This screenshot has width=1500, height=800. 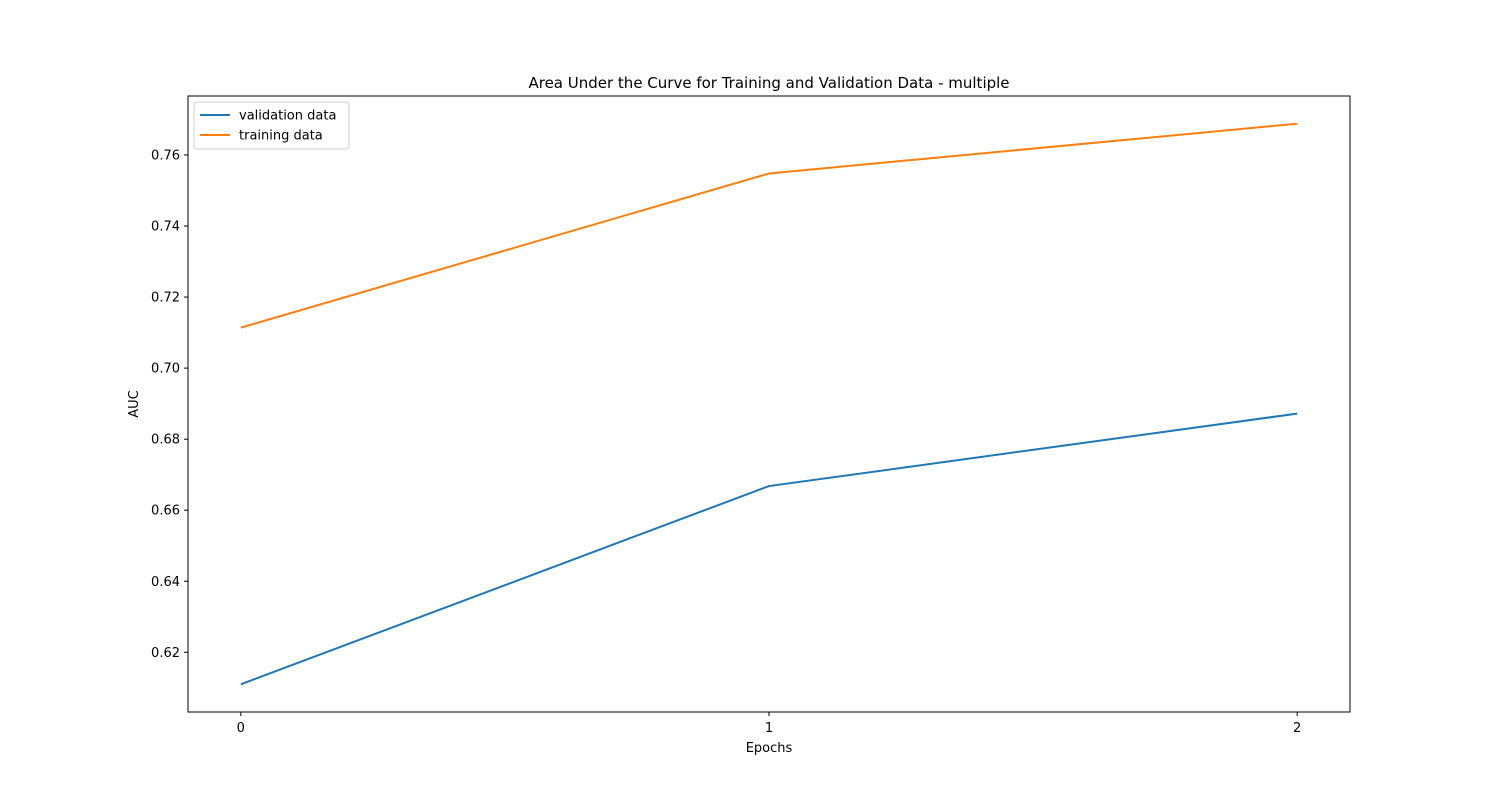 I want to click on y-tick-label: 0.76, so click(x=165, y=155).